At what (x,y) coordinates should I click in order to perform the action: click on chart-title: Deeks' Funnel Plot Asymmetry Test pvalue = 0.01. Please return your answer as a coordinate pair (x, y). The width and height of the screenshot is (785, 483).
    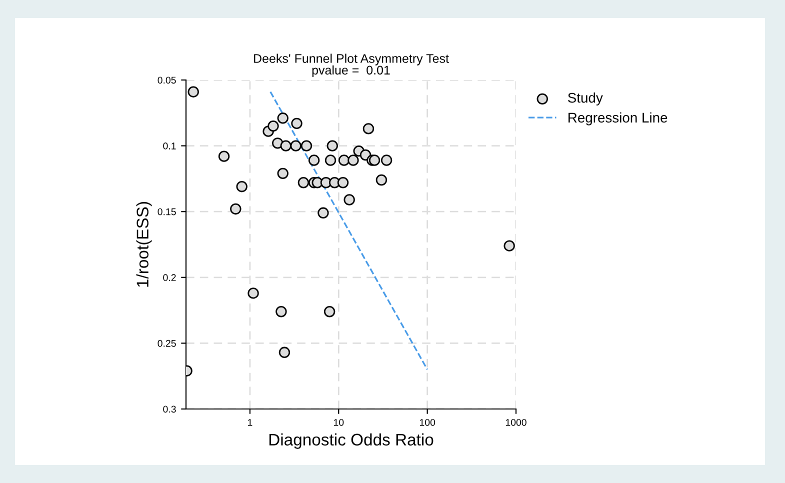
    Looking at the image, I should click on (351, 66).